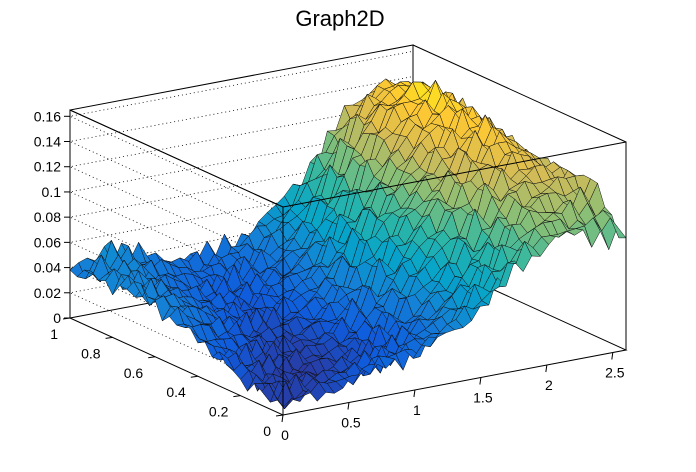 Image resolution: width=696 pixels, height=472 pixels. Describe the element at coordinates (47, 167) in the screenshot. I see `z-tick-label: 0.12` at that location.